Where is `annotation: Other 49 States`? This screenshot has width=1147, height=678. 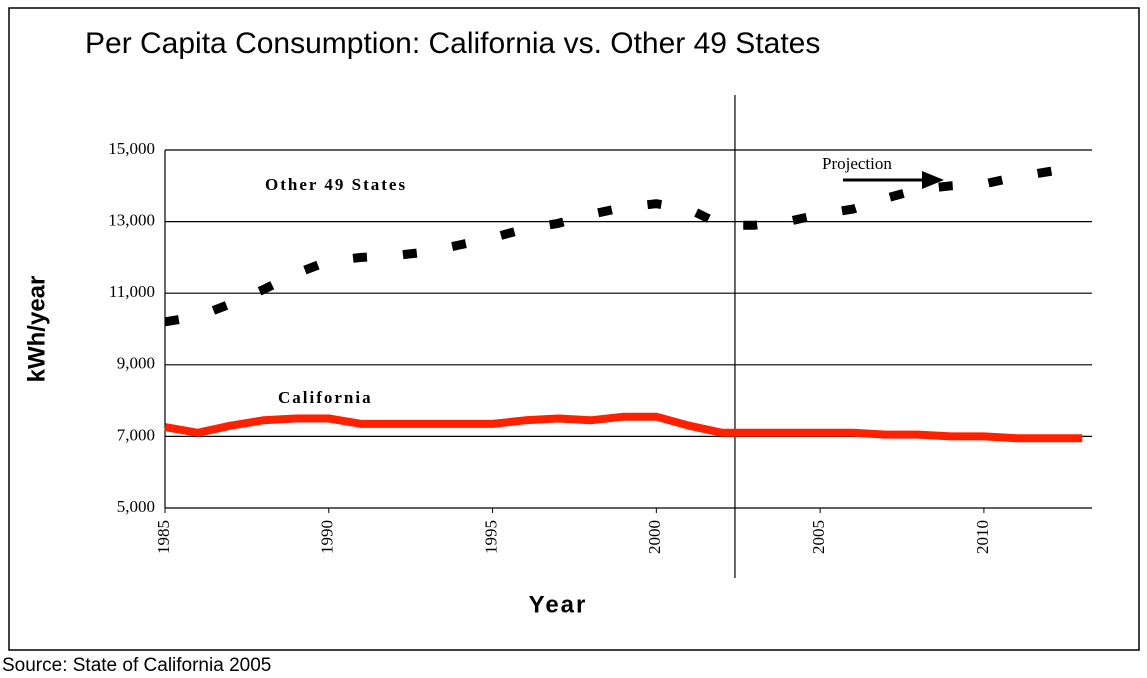 annotation: Other 49 States is located at coordinates (336, 184).